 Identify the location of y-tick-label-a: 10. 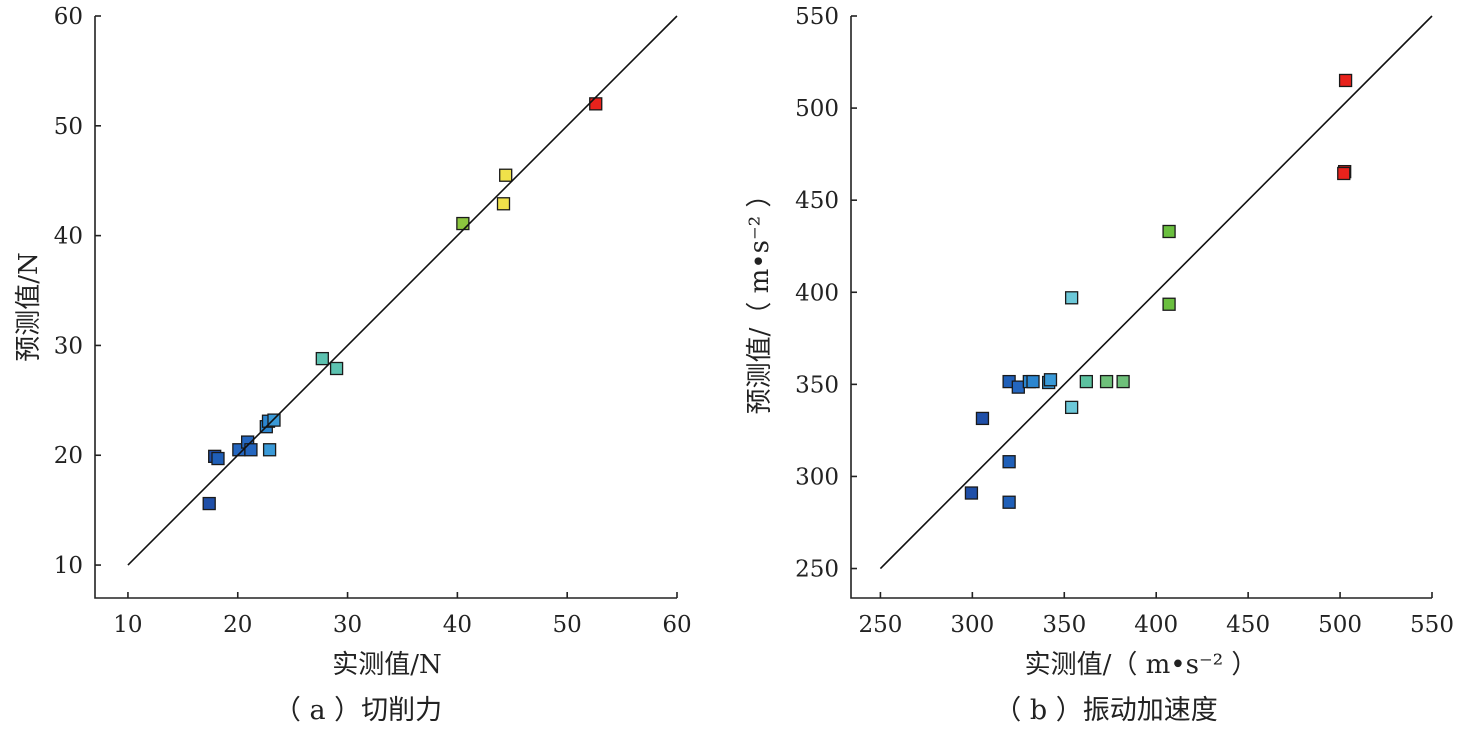
(68, 566).